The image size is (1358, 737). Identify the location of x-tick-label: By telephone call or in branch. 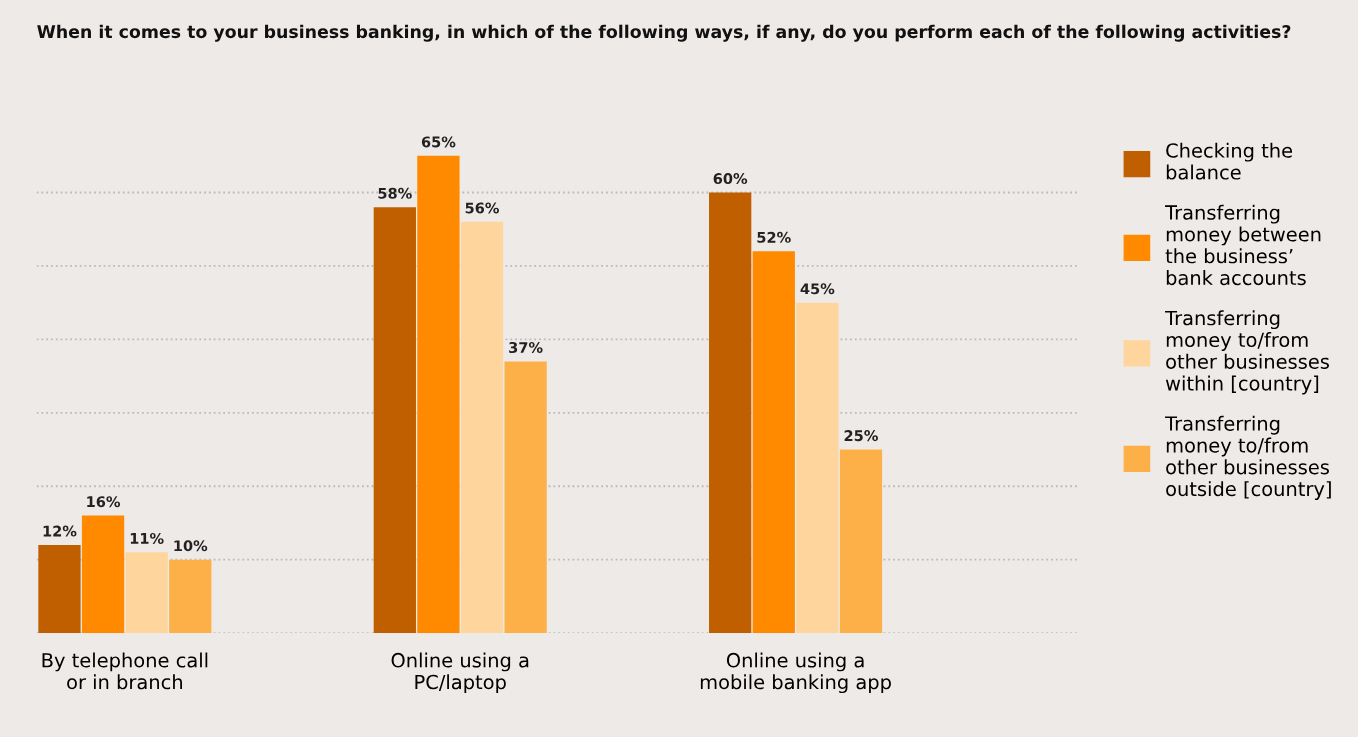
(125, 671).